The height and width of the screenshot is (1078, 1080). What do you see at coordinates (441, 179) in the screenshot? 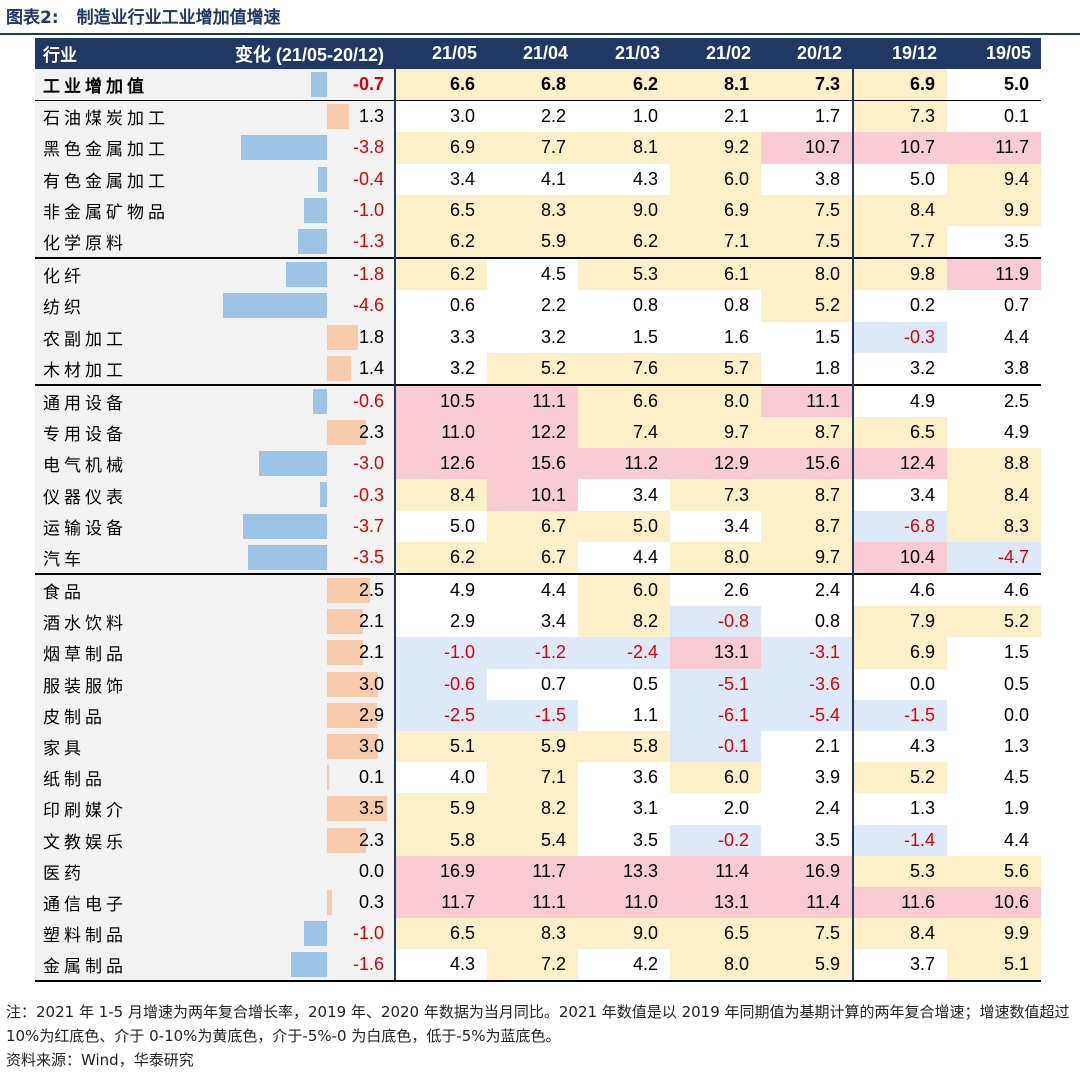
I see `value-cell: 3.4` at bounding box center [441, 179].